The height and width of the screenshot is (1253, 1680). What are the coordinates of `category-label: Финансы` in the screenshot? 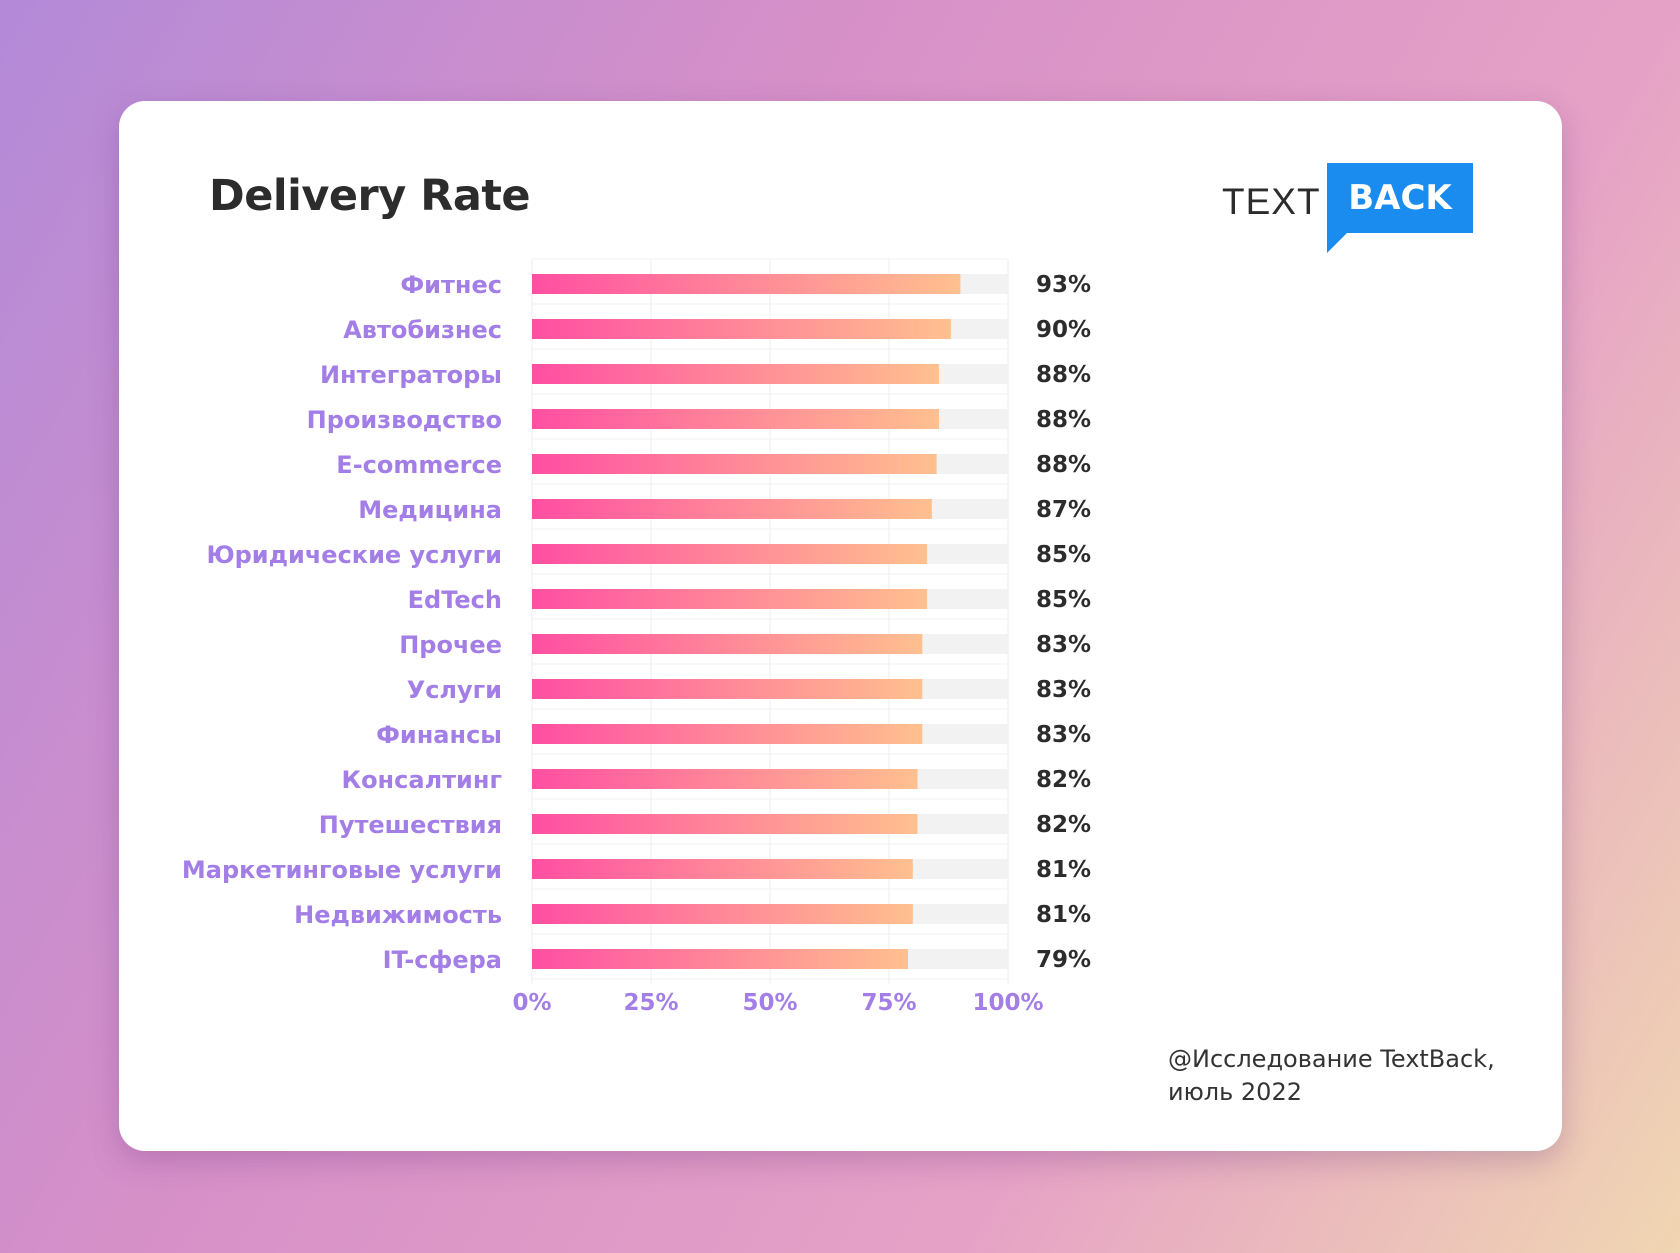 It's located at (439, 735).